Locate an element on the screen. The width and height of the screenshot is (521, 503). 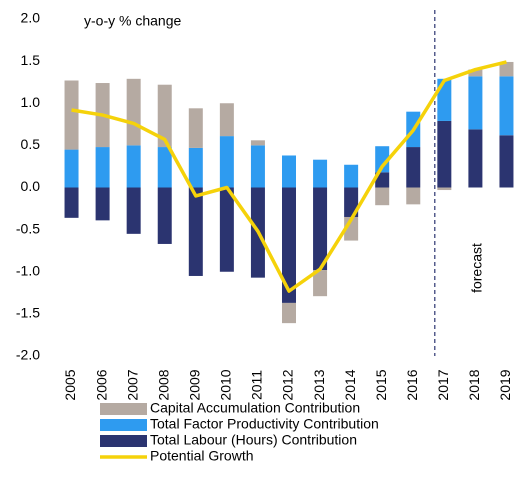
x-tick-label: 2009 is located at coordinates (195, 384).